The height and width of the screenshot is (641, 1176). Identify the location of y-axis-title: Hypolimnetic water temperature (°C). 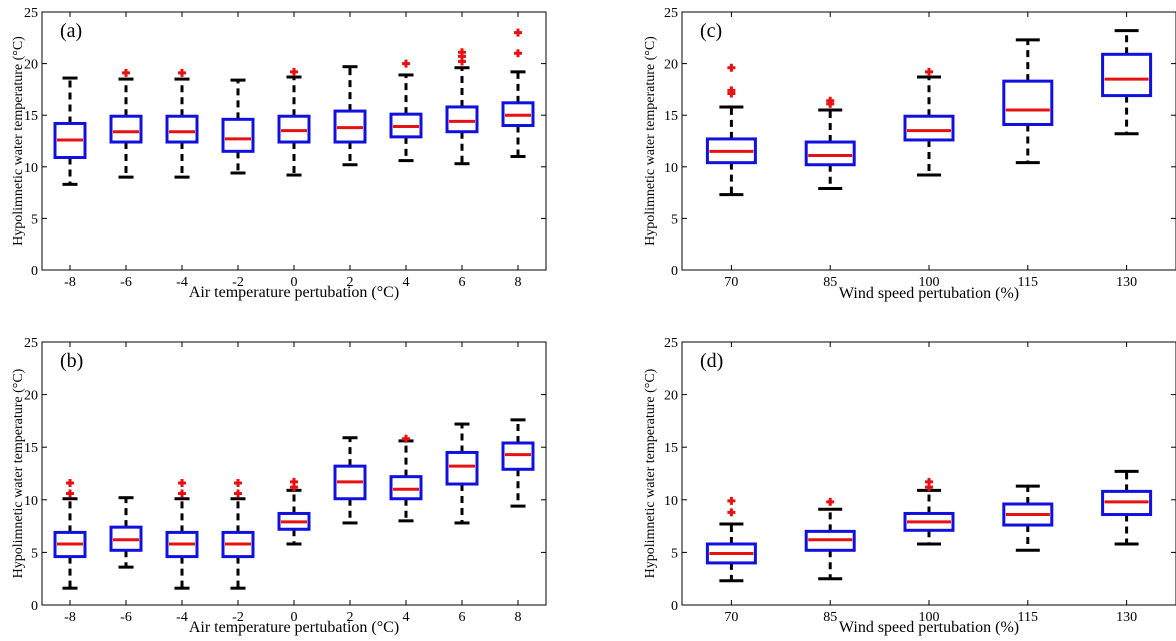
(18, 141).